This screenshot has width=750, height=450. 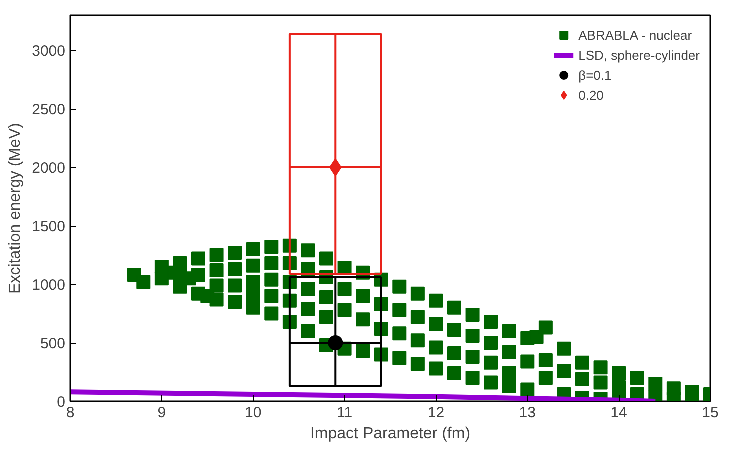 I want to click on y-tick-label: 2500, so click(x=49, y=110).